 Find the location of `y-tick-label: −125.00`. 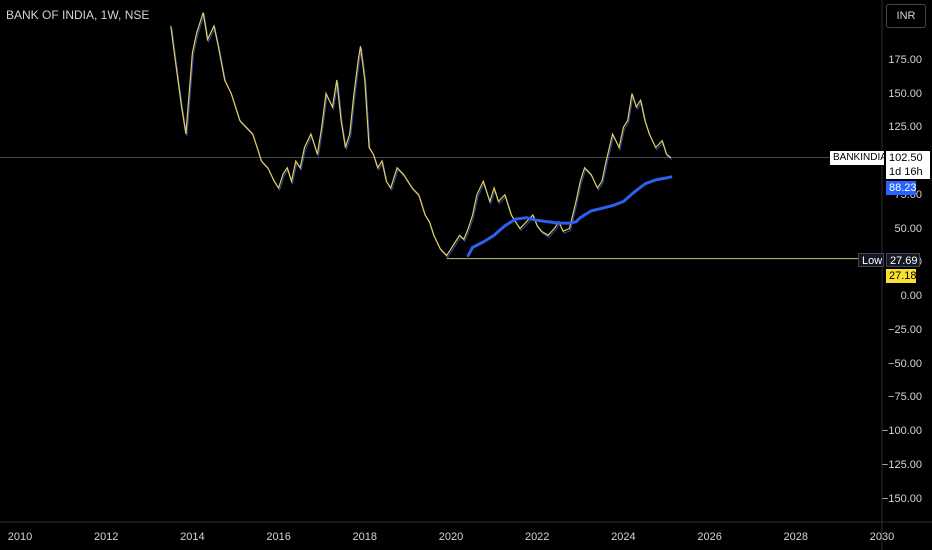

y-tick-label: −125.00 is located at coordinates (901, 464).